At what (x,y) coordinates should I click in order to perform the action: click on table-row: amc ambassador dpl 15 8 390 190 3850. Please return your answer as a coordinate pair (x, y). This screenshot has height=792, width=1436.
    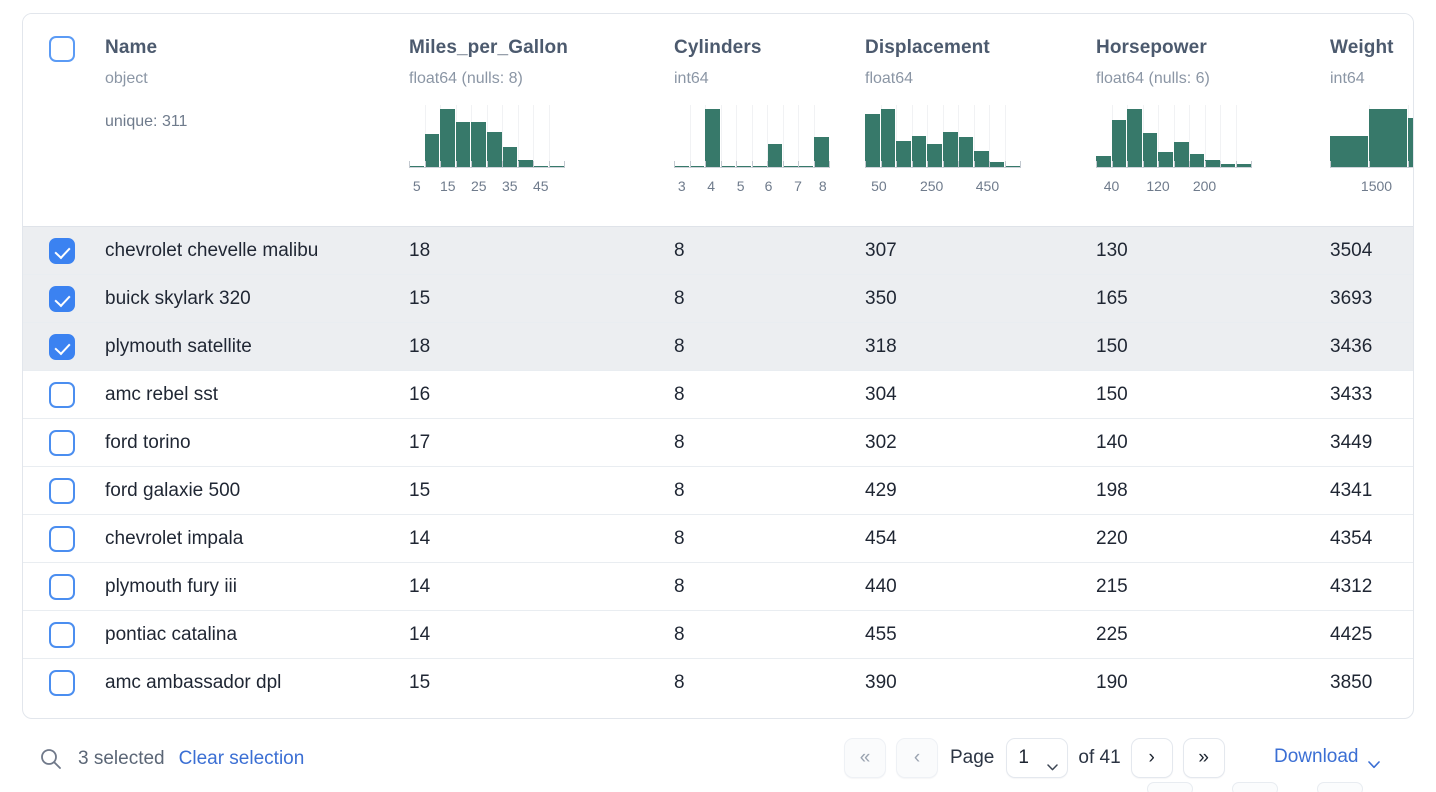
    Looking at the image, I should click on (718, 683).